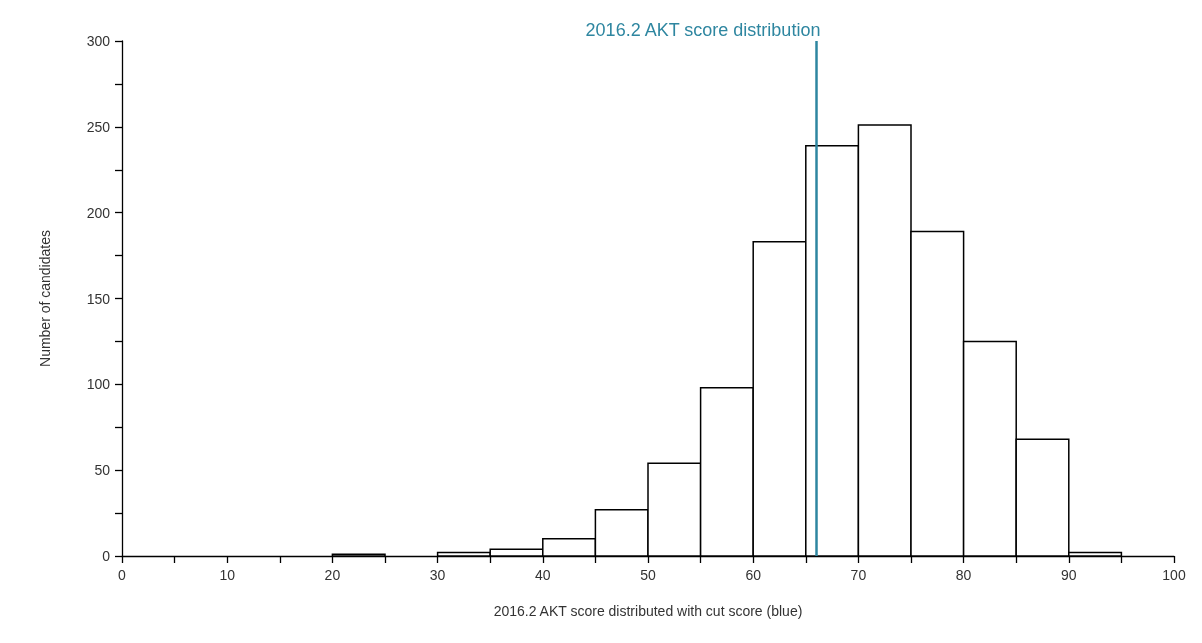 The image size is (1202, 643). What do you see at coordinates (122, 575) in the screenshot?
I see `x-tick-label: 0` at bounding box center [122, 575].